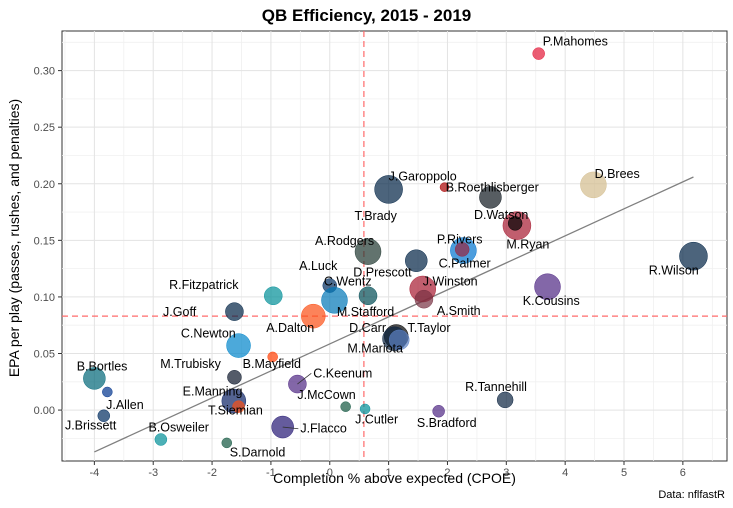 The image size is (733, 508). What do you see at coordinates (94, 378) in the screenshot?
I see `point-b-bortles` at bounding box center [94, 378].